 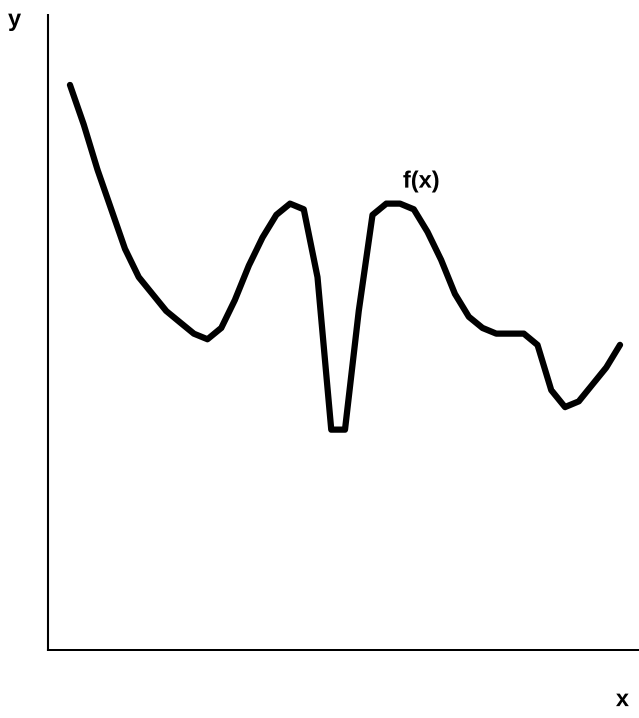 I want to click on series-label: f(x), so click(x=420, y=181).